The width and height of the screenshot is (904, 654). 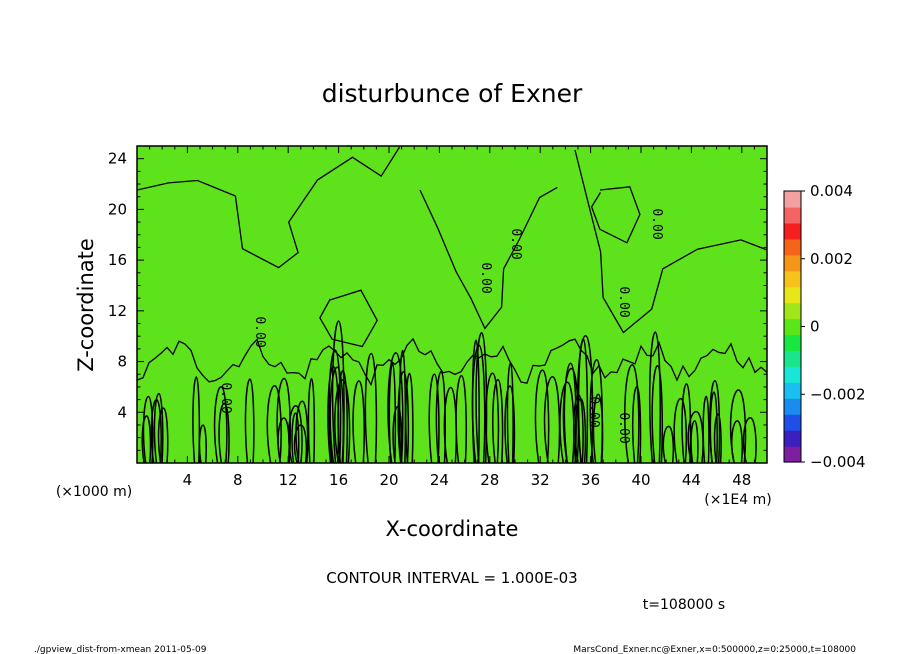 What do you see at coordinates (590, 480) in the screenshot?
I see `x-tick-label: 36` at bounding box center [590, 480].